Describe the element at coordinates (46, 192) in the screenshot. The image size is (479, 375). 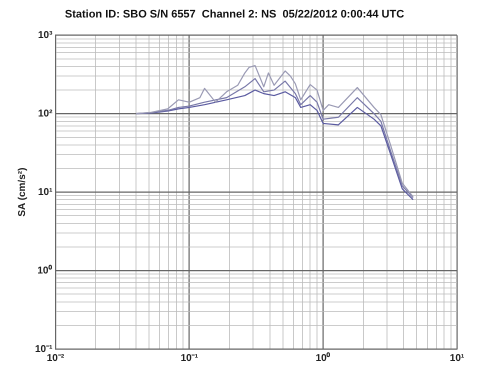
I see `y-tick-label: 10¹` at that location.